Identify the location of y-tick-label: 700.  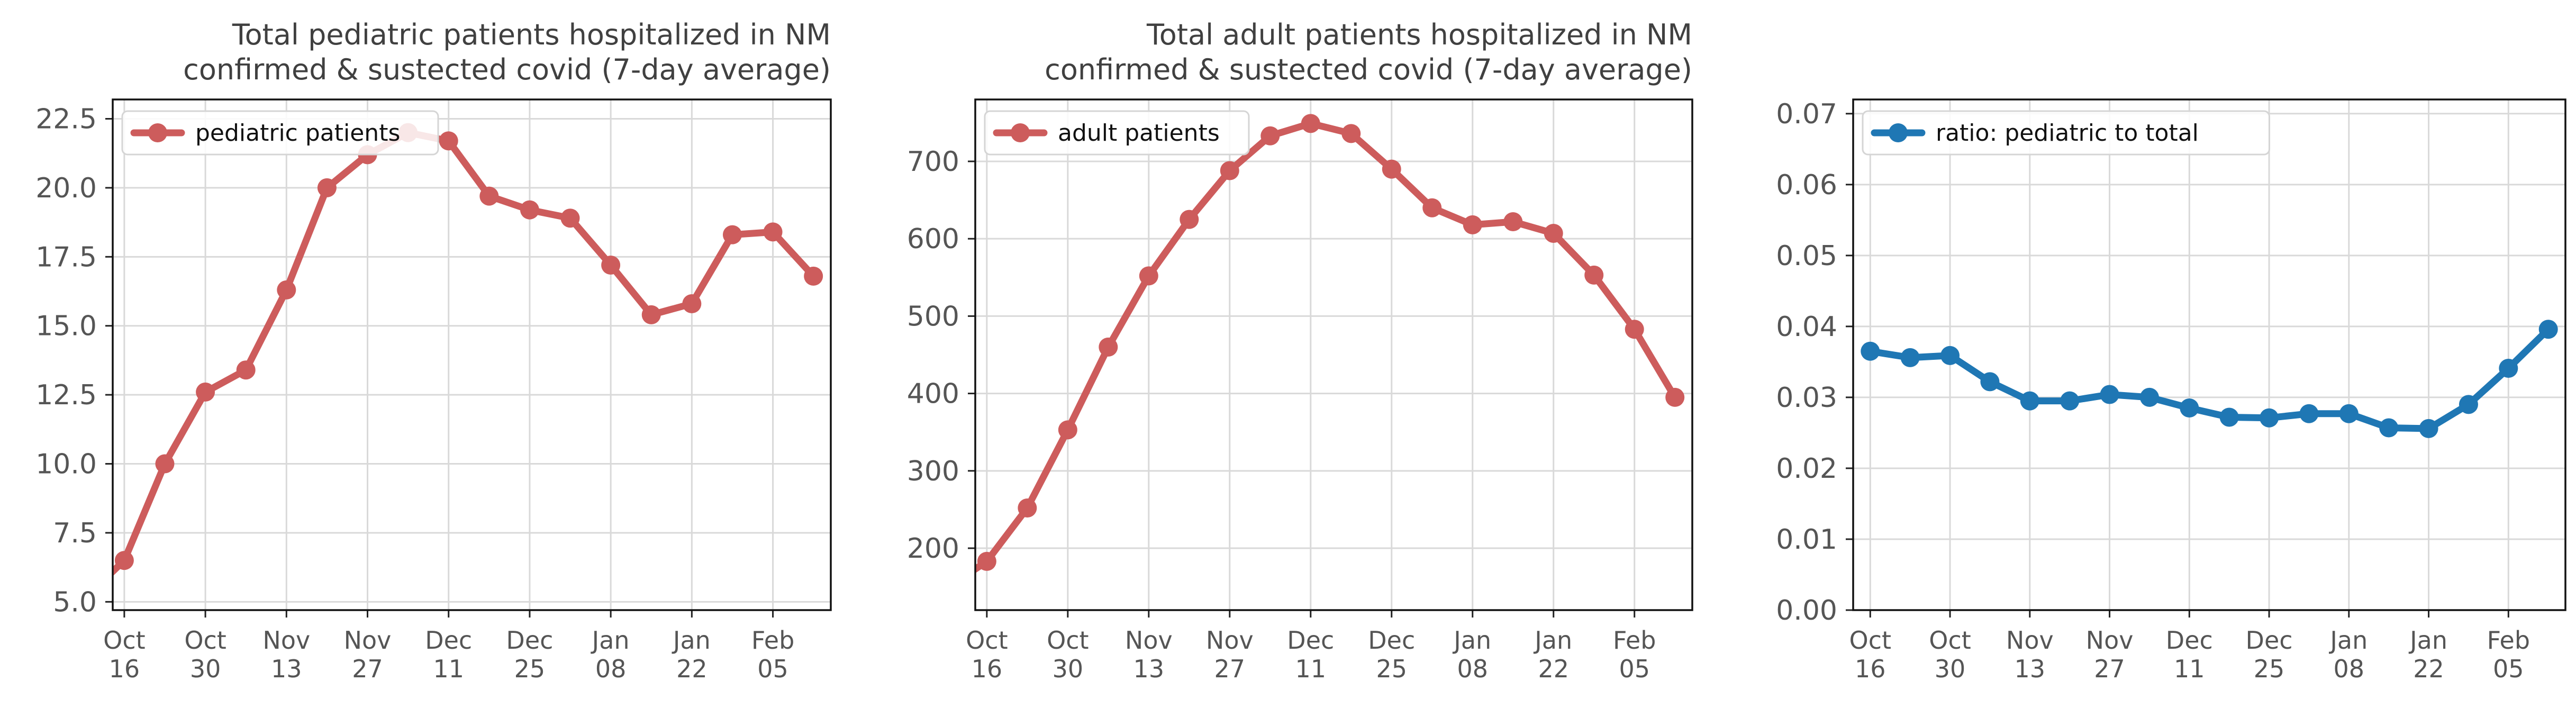
(933, 162).